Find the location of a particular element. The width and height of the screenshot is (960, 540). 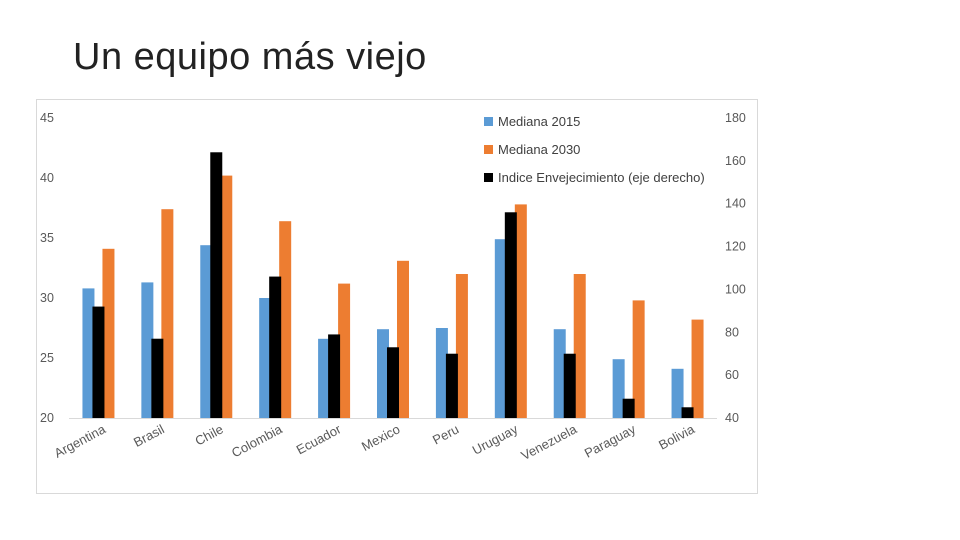

bar-indice-bolivia is located at coordinates (687, 412).